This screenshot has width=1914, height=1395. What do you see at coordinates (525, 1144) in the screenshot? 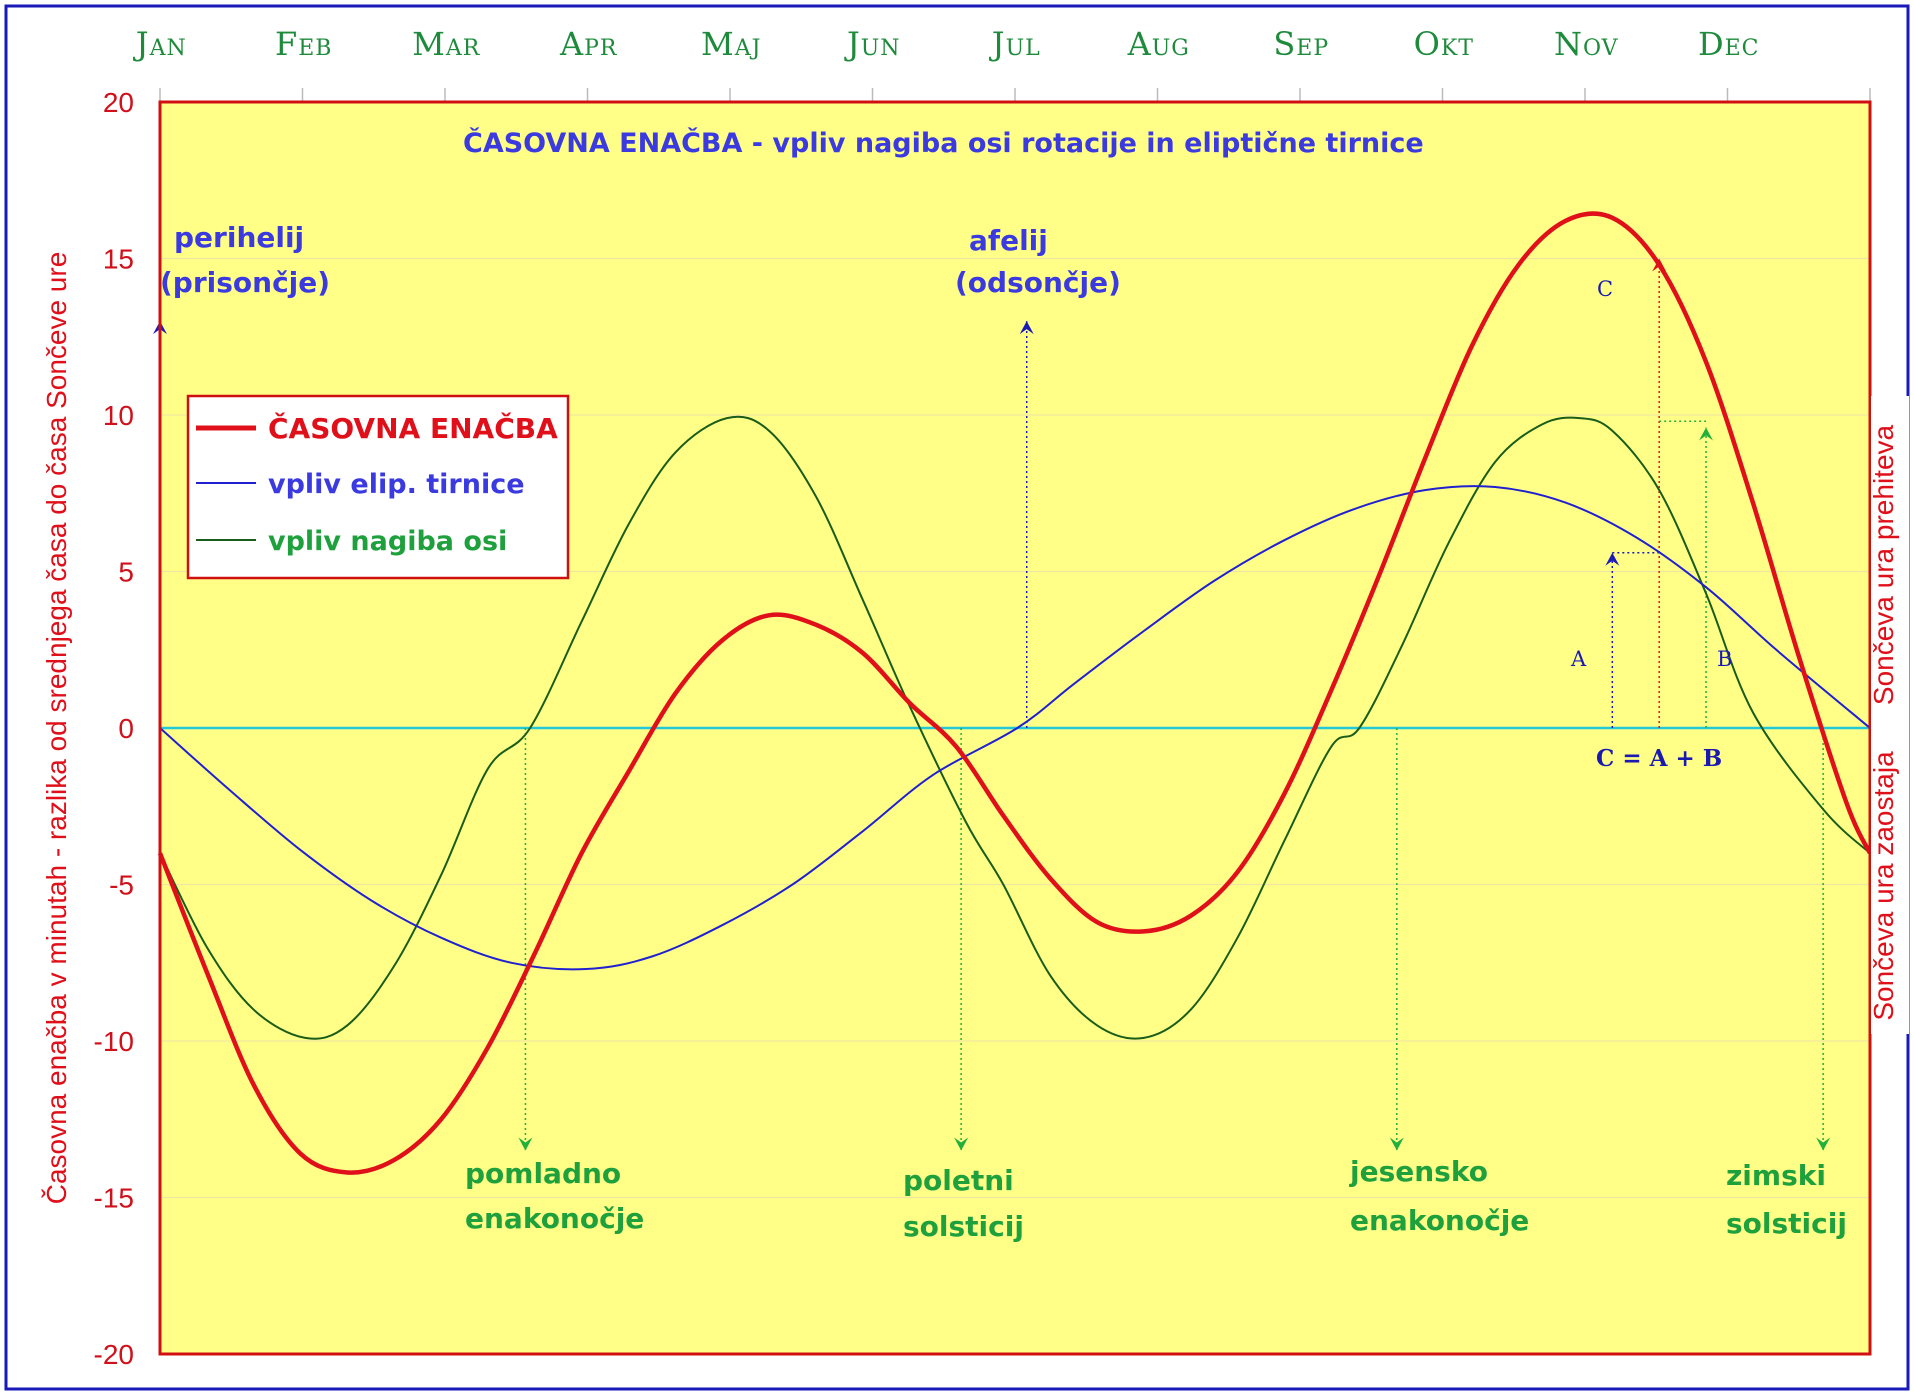
I see `spring-equinox-arrow-arrowhead` at bounding box center [525, 1144].